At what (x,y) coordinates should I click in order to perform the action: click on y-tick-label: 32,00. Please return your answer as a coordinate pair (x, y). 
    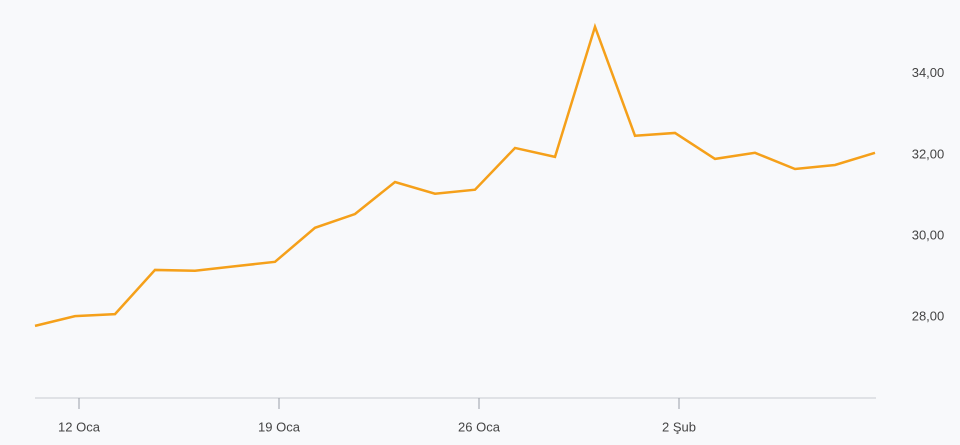
    Looking at the image, I should click on (928, 153).